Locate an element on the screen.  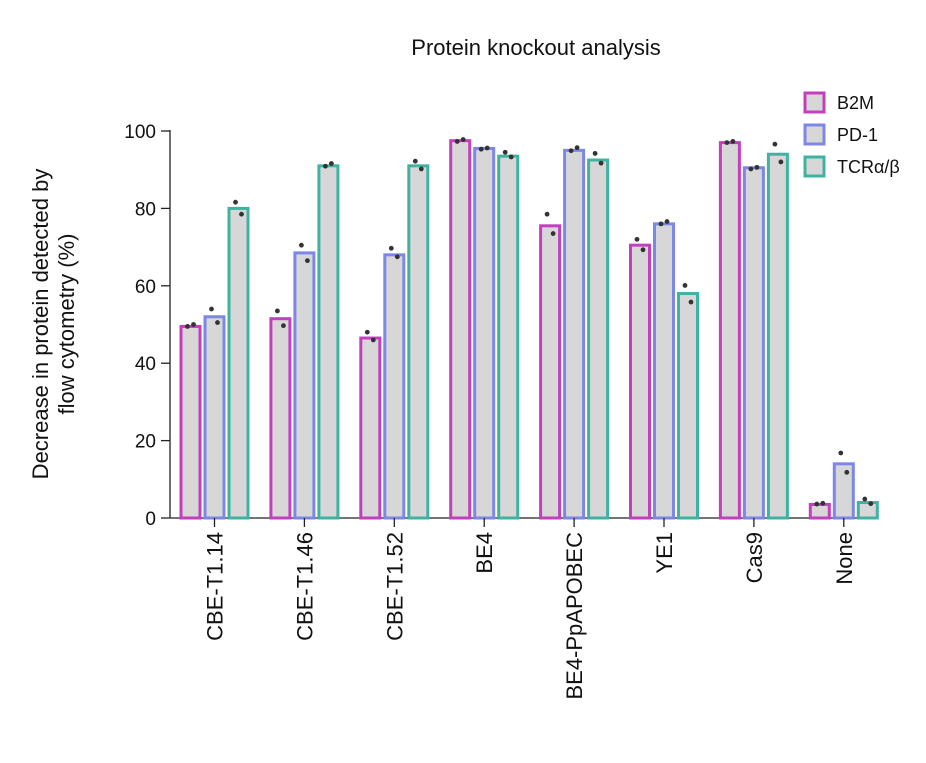
legend-label-b2m: B2M is located at coordinates (855, 103).